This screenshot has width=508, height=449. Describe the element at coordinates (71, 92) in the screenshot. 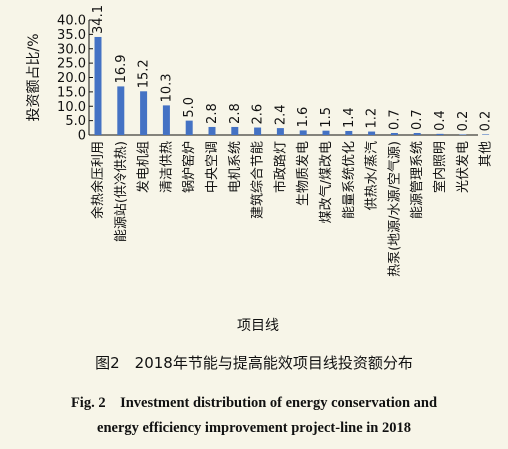

I see `y-tick-label: 15.0` at that location.